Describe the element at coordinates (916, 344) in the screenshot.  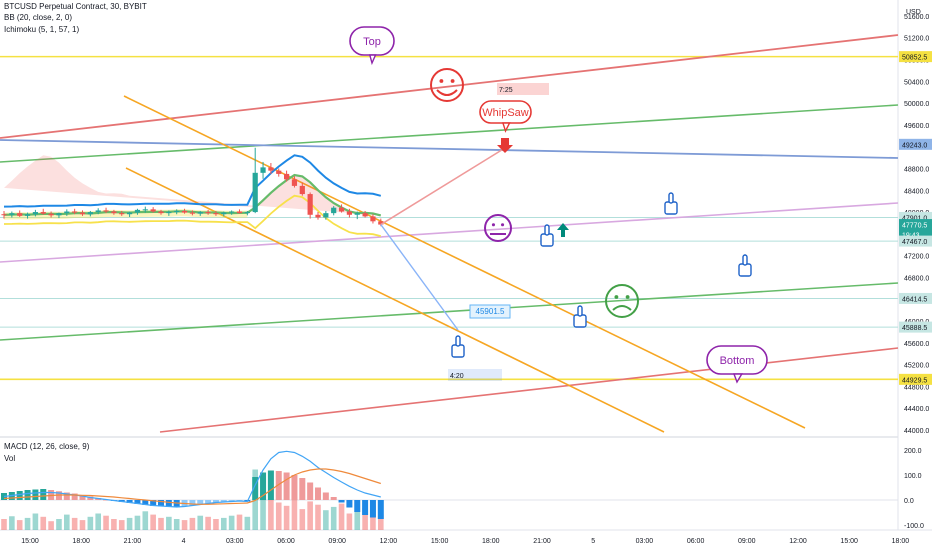
I see `price-axis-tick: 45600.0` at that location.